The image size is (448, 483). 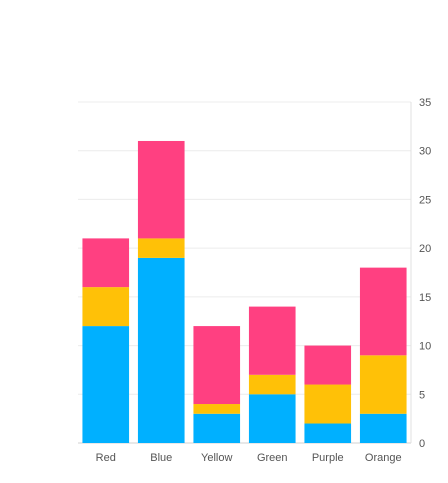 What do you see at coordinates (425, 200) in the screenshot?
I see `y-tick-label: 25` at bounding box center [425, 200].